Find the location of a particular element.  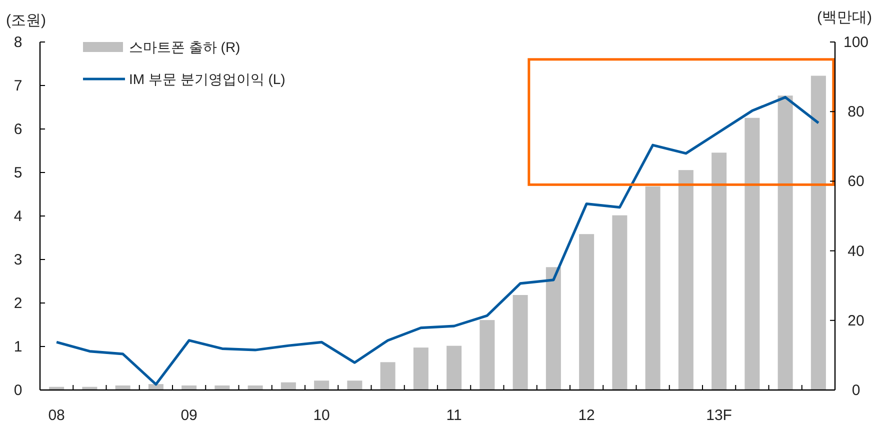

y-axis-title: (조원) is located at coordinates (26, 20).